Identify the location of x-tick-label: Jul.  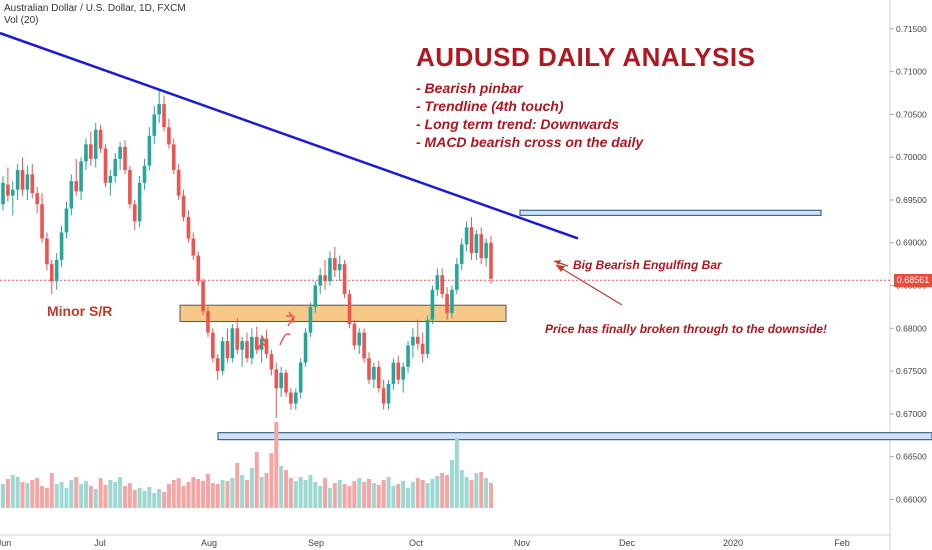
(100, 543).